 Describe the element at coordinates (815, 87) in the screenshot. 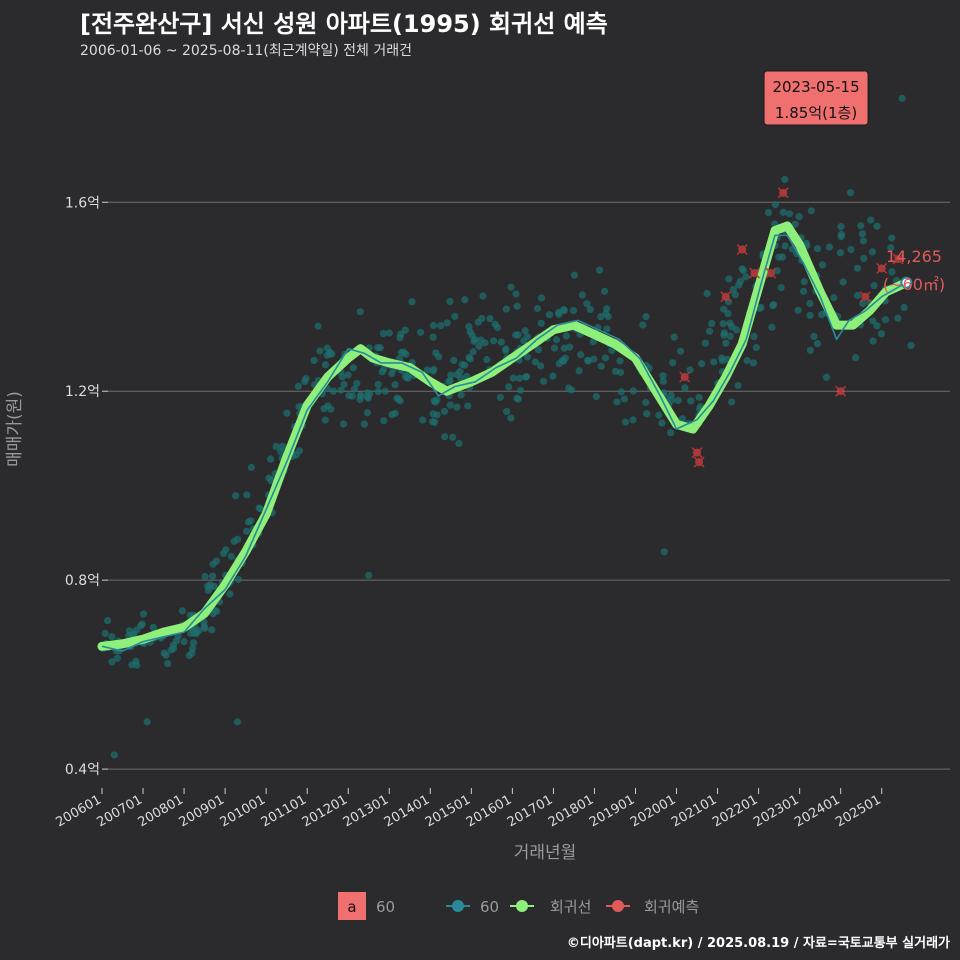

I see `highlight-date: 2023-05-15` at that location.